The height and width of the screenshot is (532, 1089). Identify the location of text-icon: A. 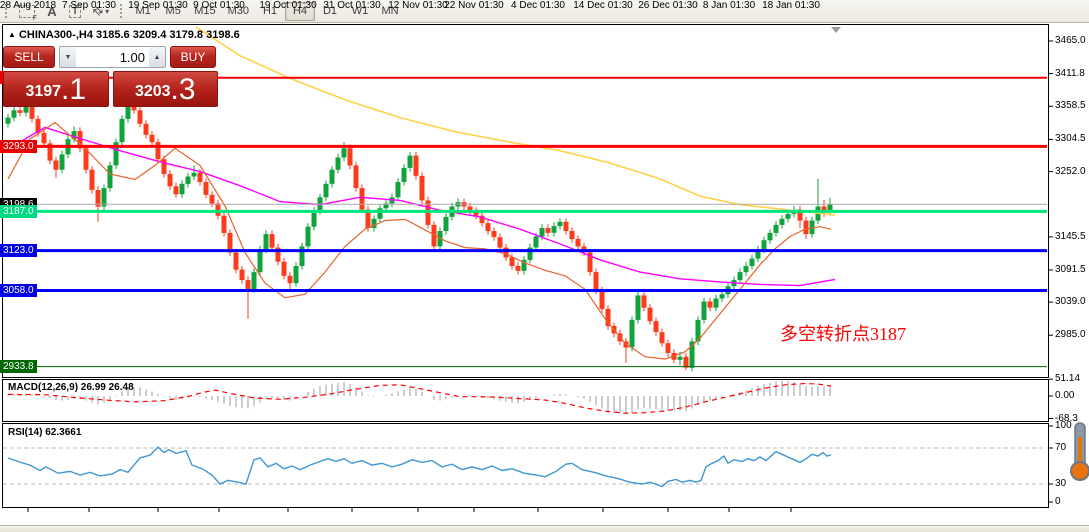
(52, 11).